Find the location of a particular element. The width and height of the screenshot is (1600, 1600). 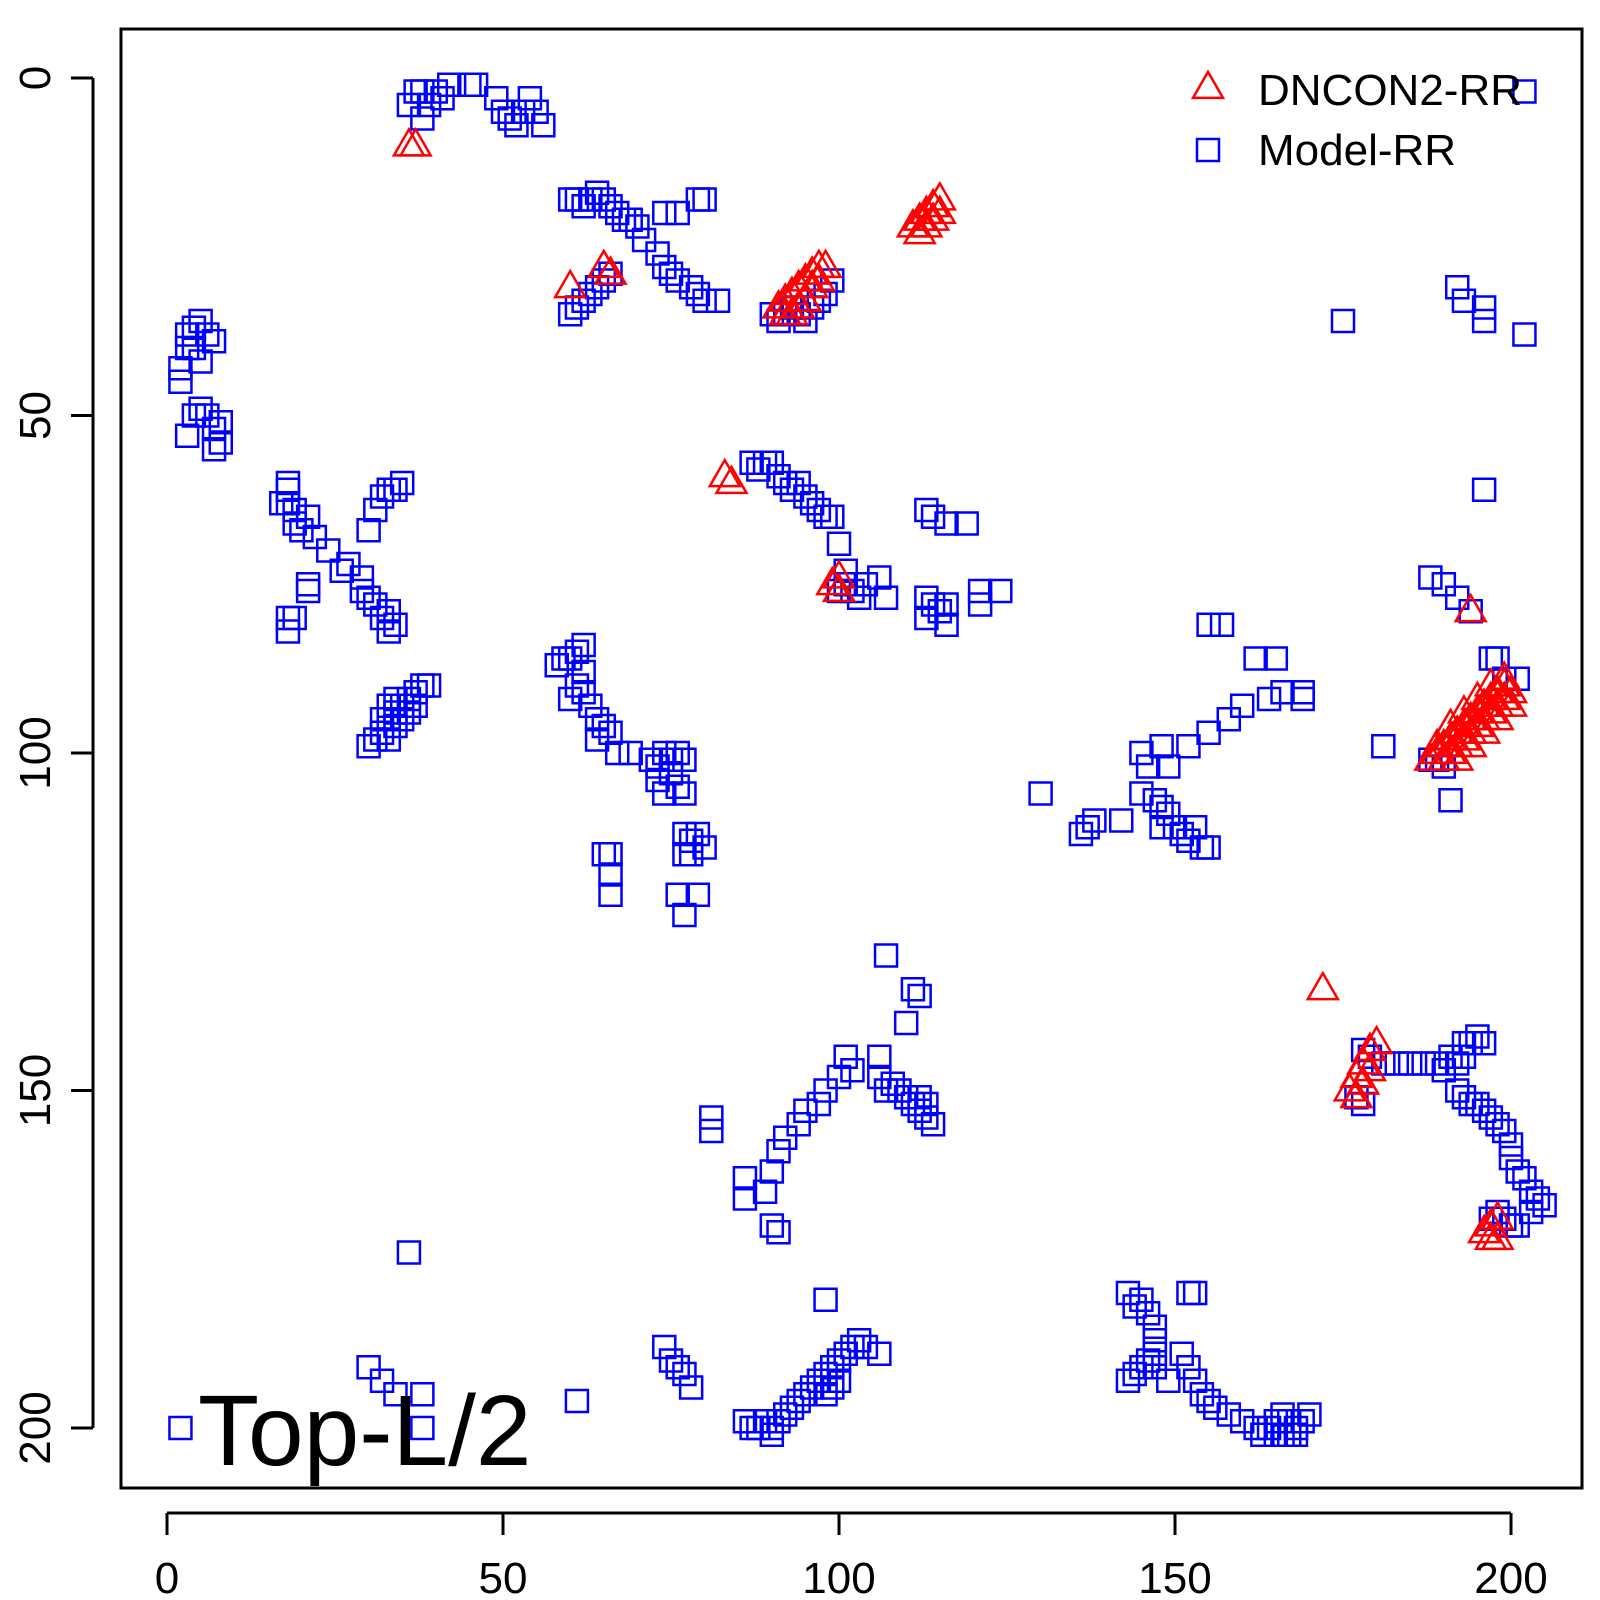

x-axis: 0 50 100 150 200 is located at coordinates (851, 1555).